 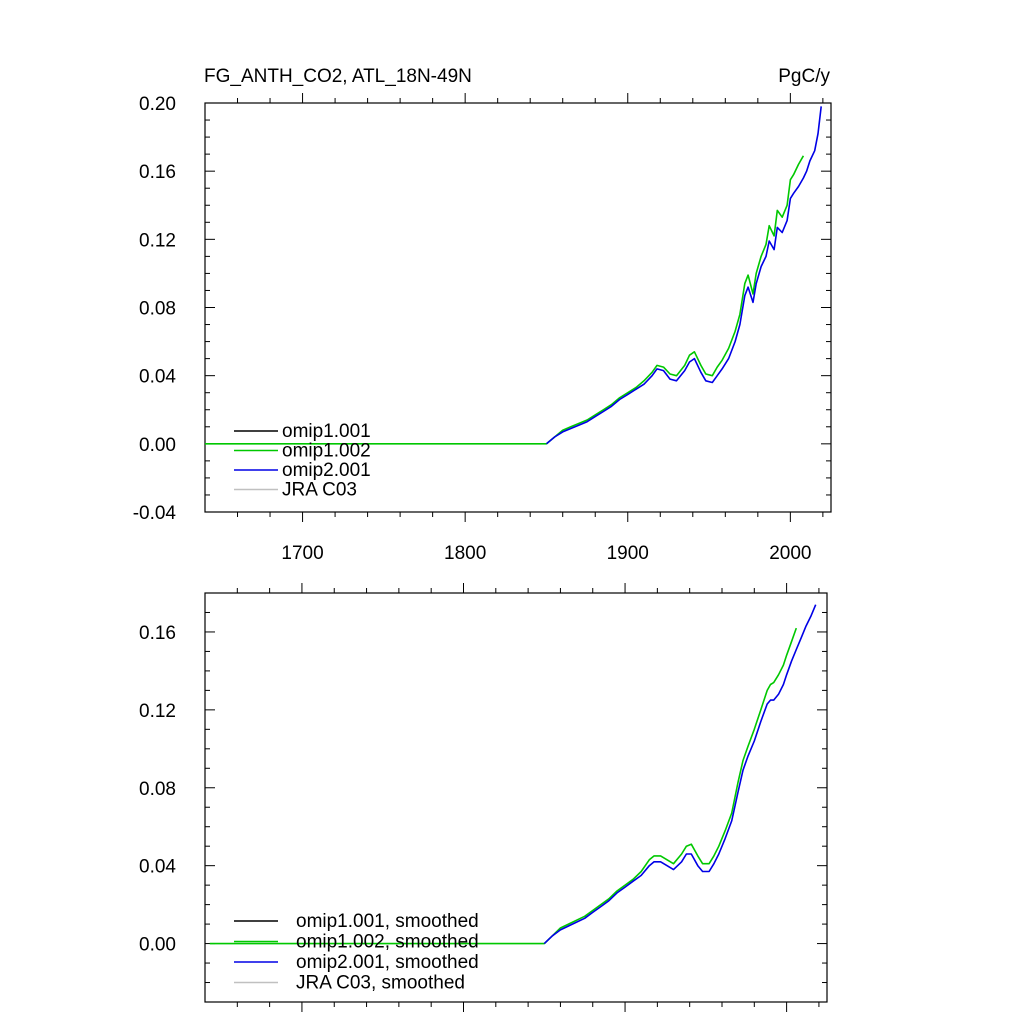 What do you see at coordinates (790, 553) in the screenshot?
I see `x-tick-label: 2000` at bounding box center [790, 553].